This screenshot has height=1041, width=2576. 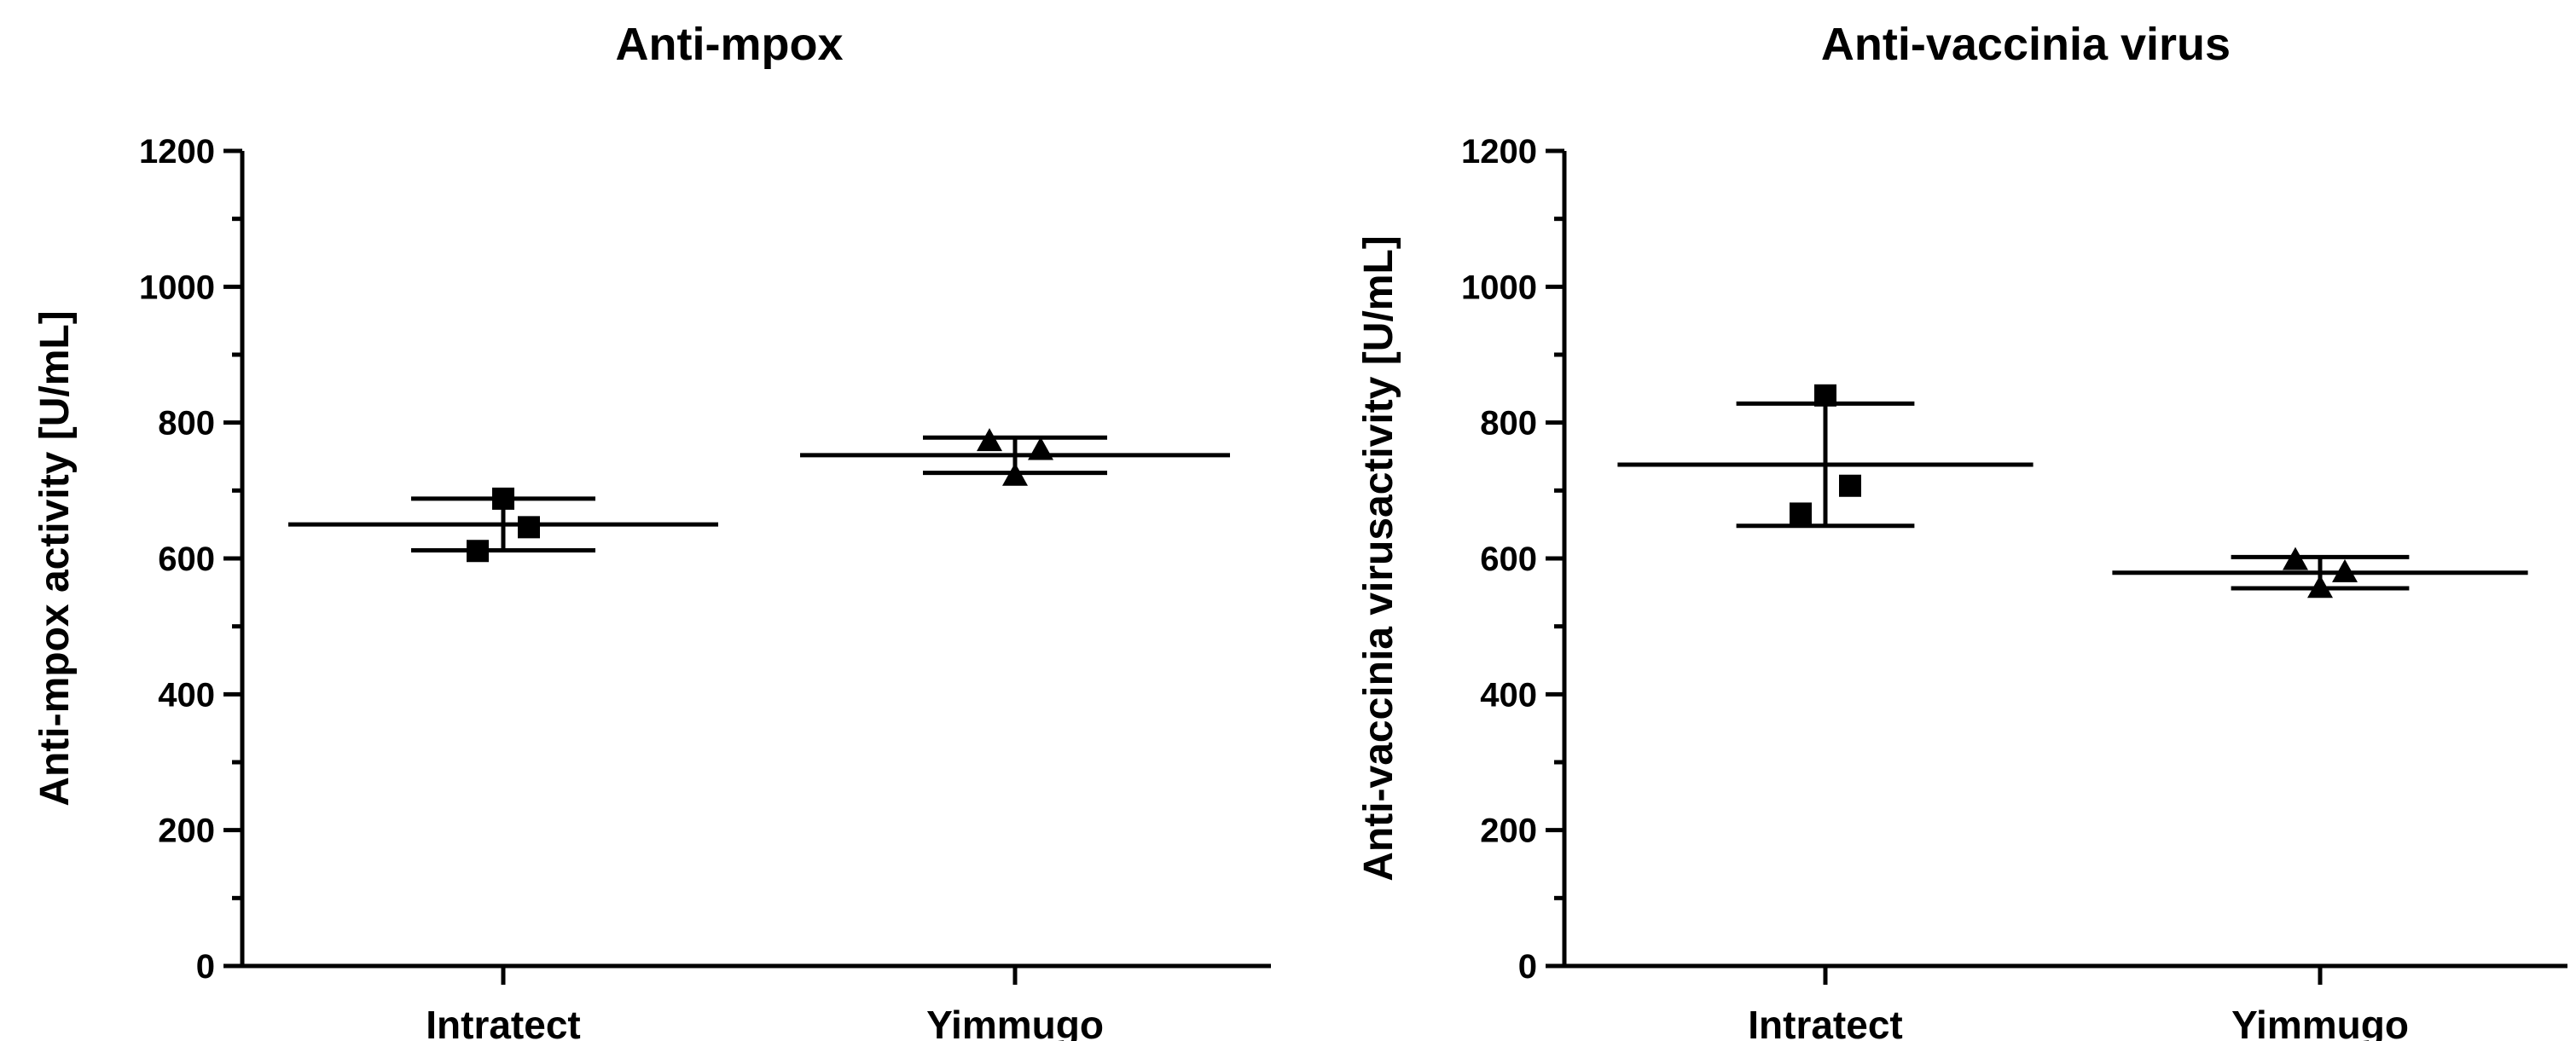 I want to click on chart-title: Anti-mpox, so click(x=730, y=44).